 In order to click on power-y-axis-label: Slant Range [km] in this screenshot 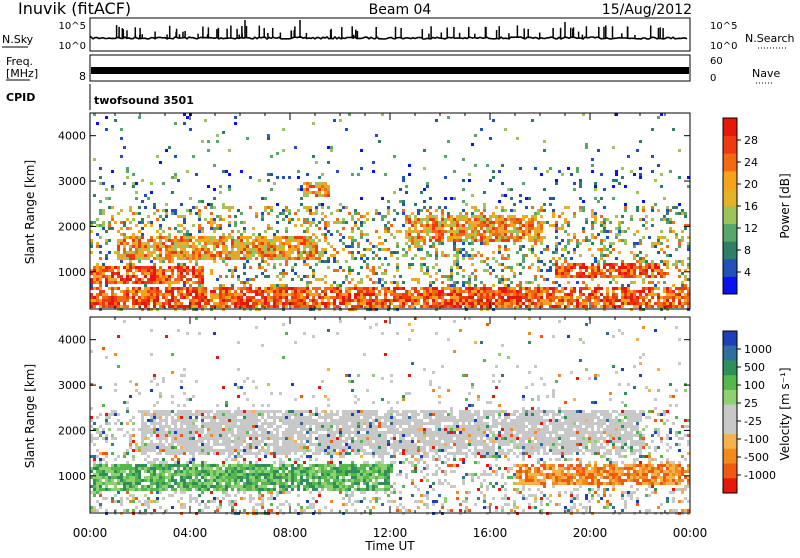, I will do `click(30, 212)`.